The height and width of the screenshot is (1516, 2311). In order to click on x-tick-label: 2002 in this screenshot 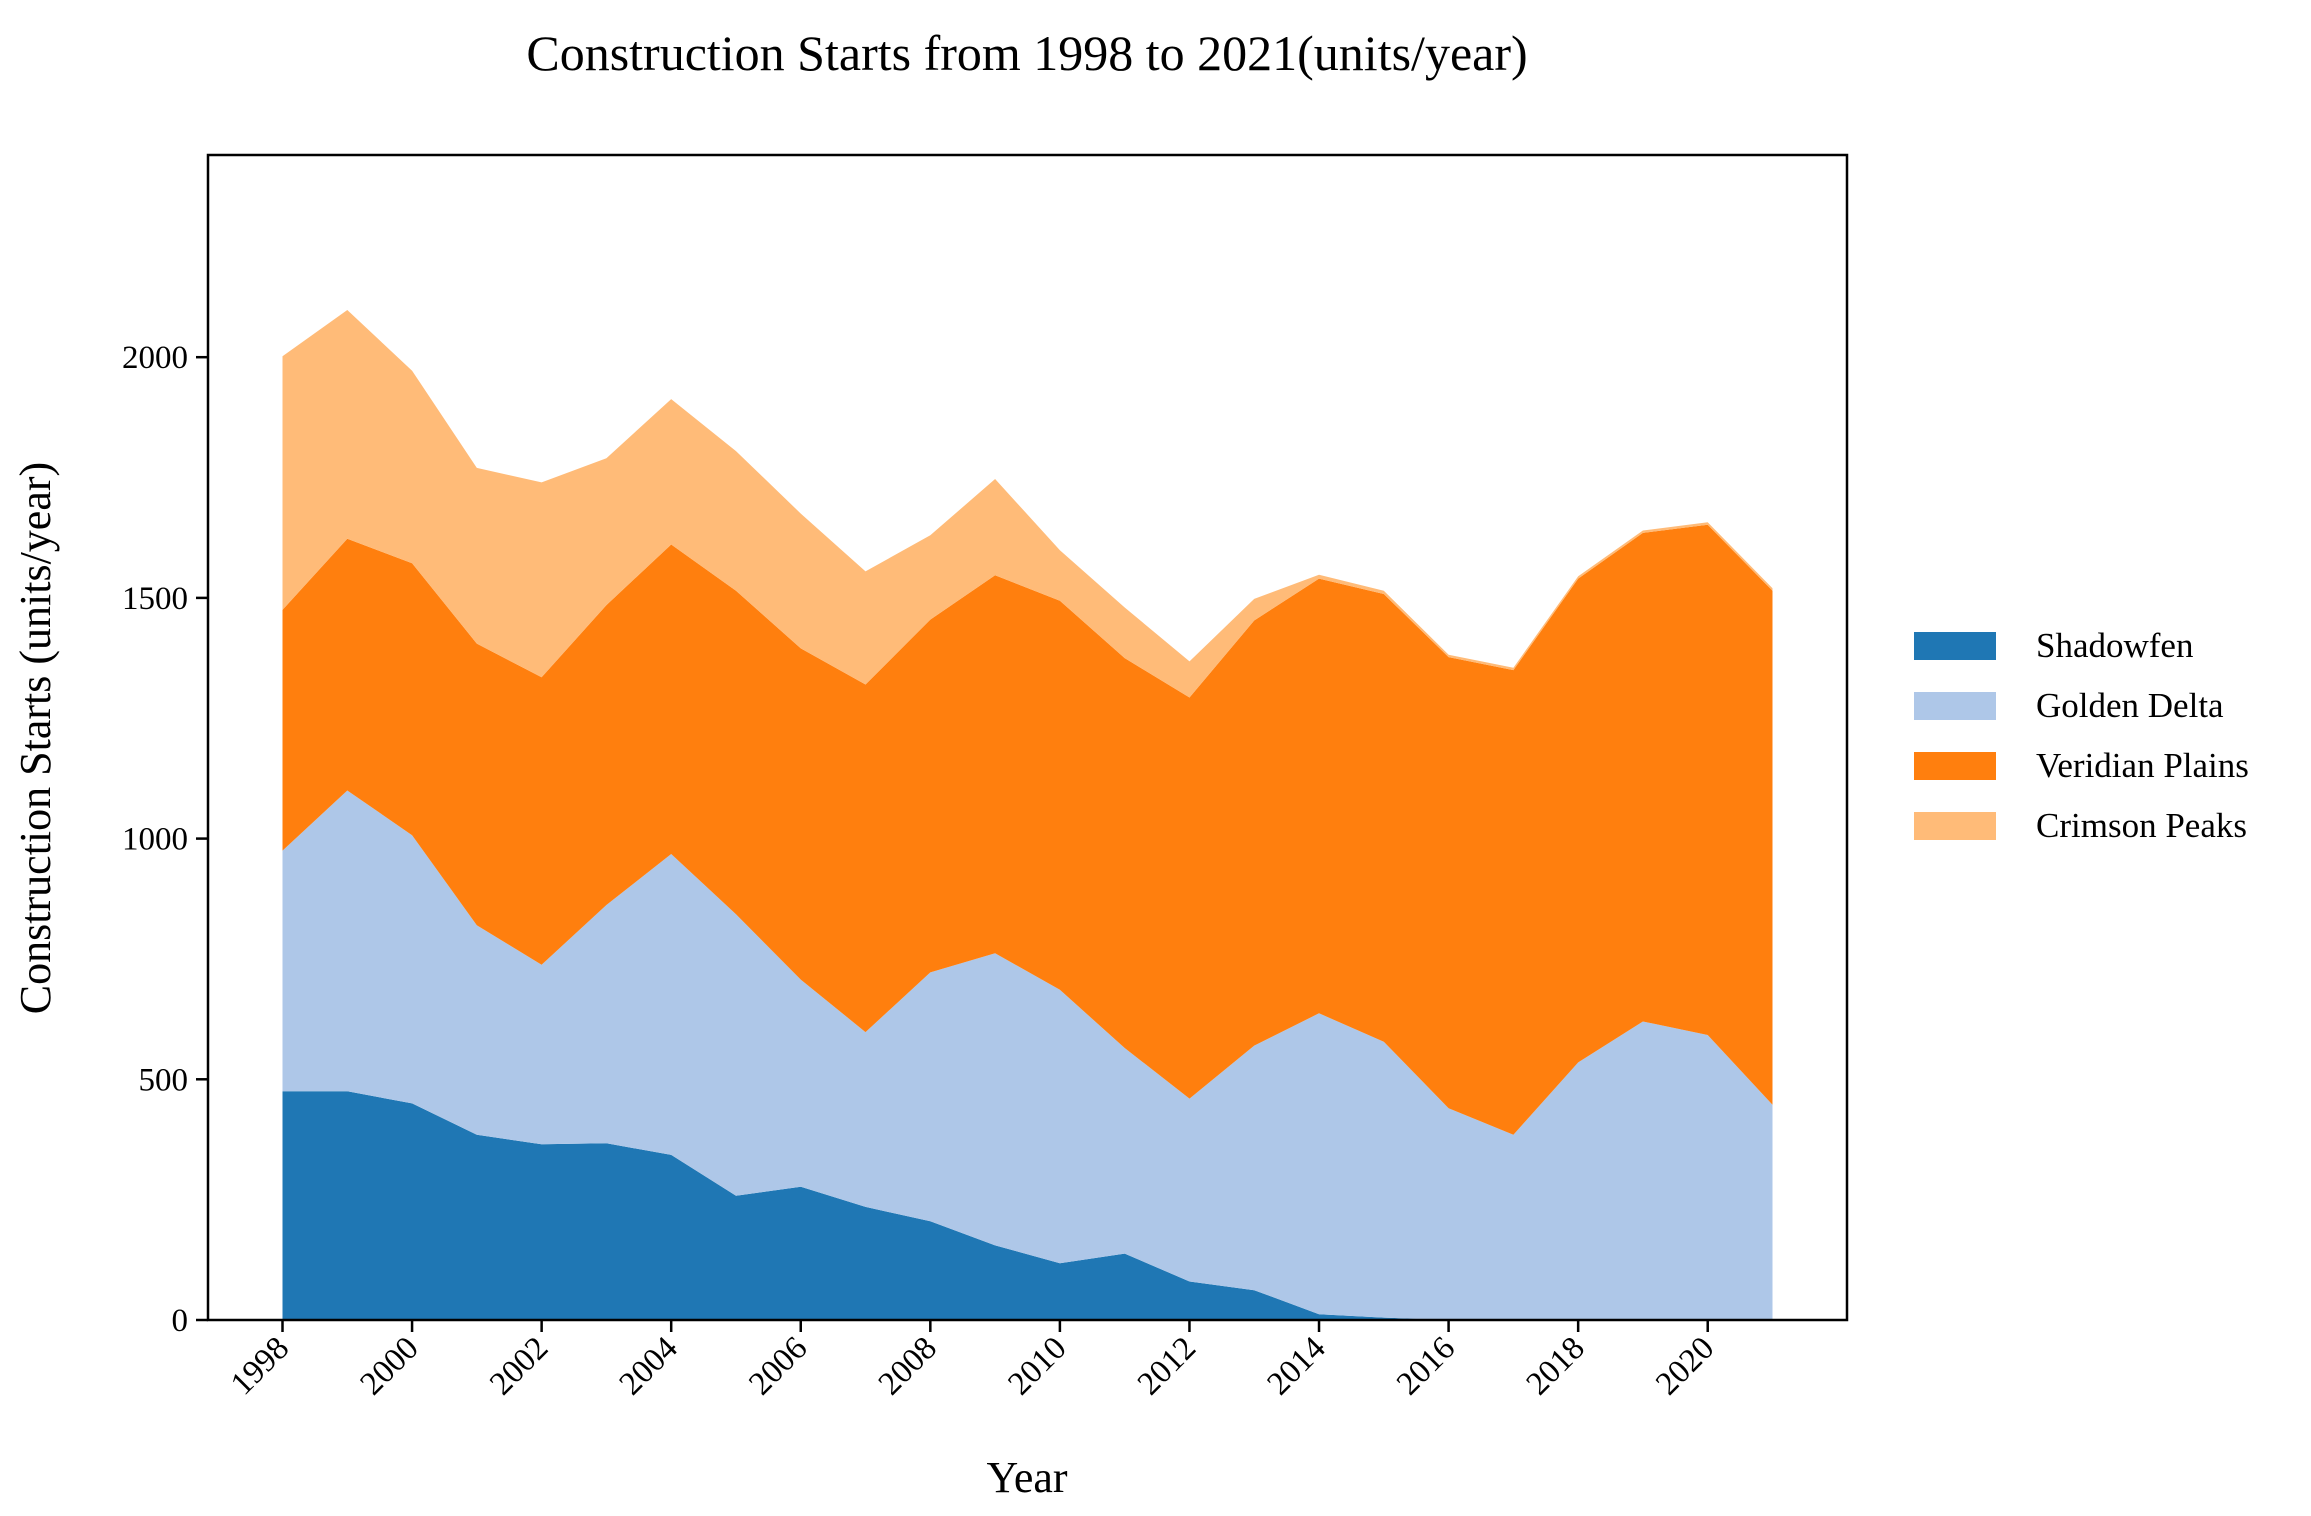, I will do `click(519, 1366)`.